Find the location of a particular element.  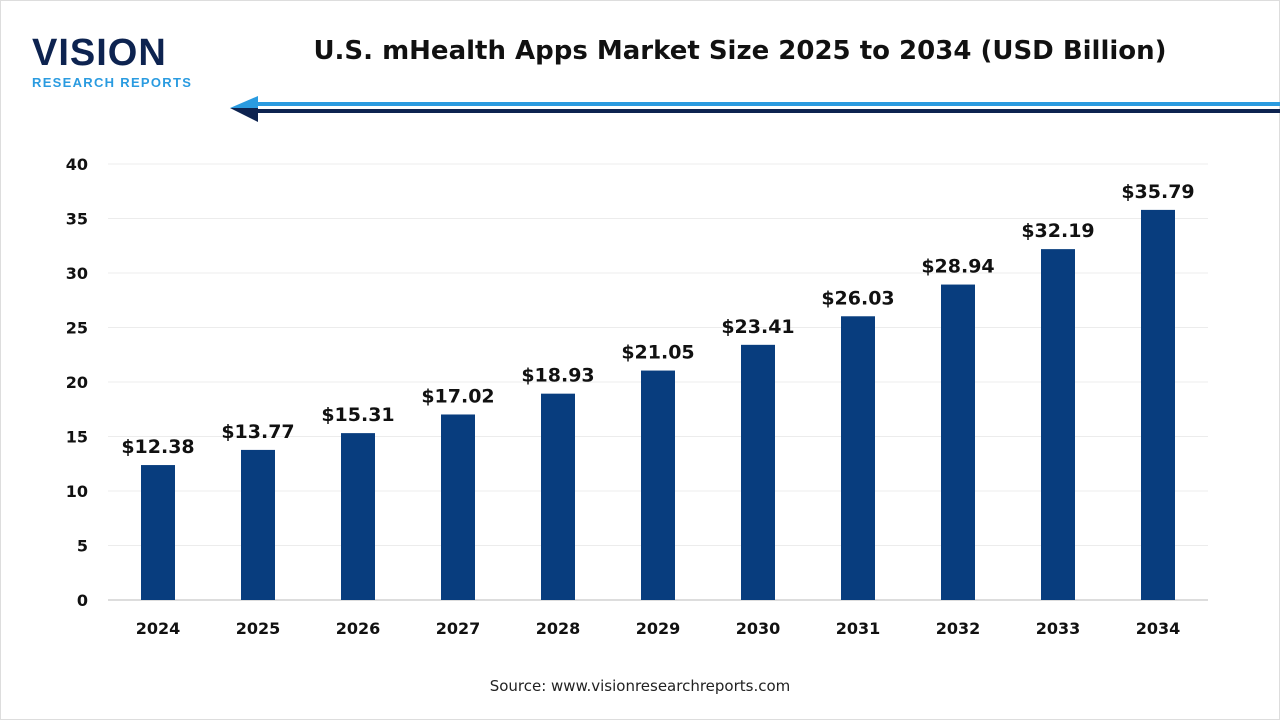

source-note: Source: www.visionresearchreports.com is located at coordinates (640, 686).